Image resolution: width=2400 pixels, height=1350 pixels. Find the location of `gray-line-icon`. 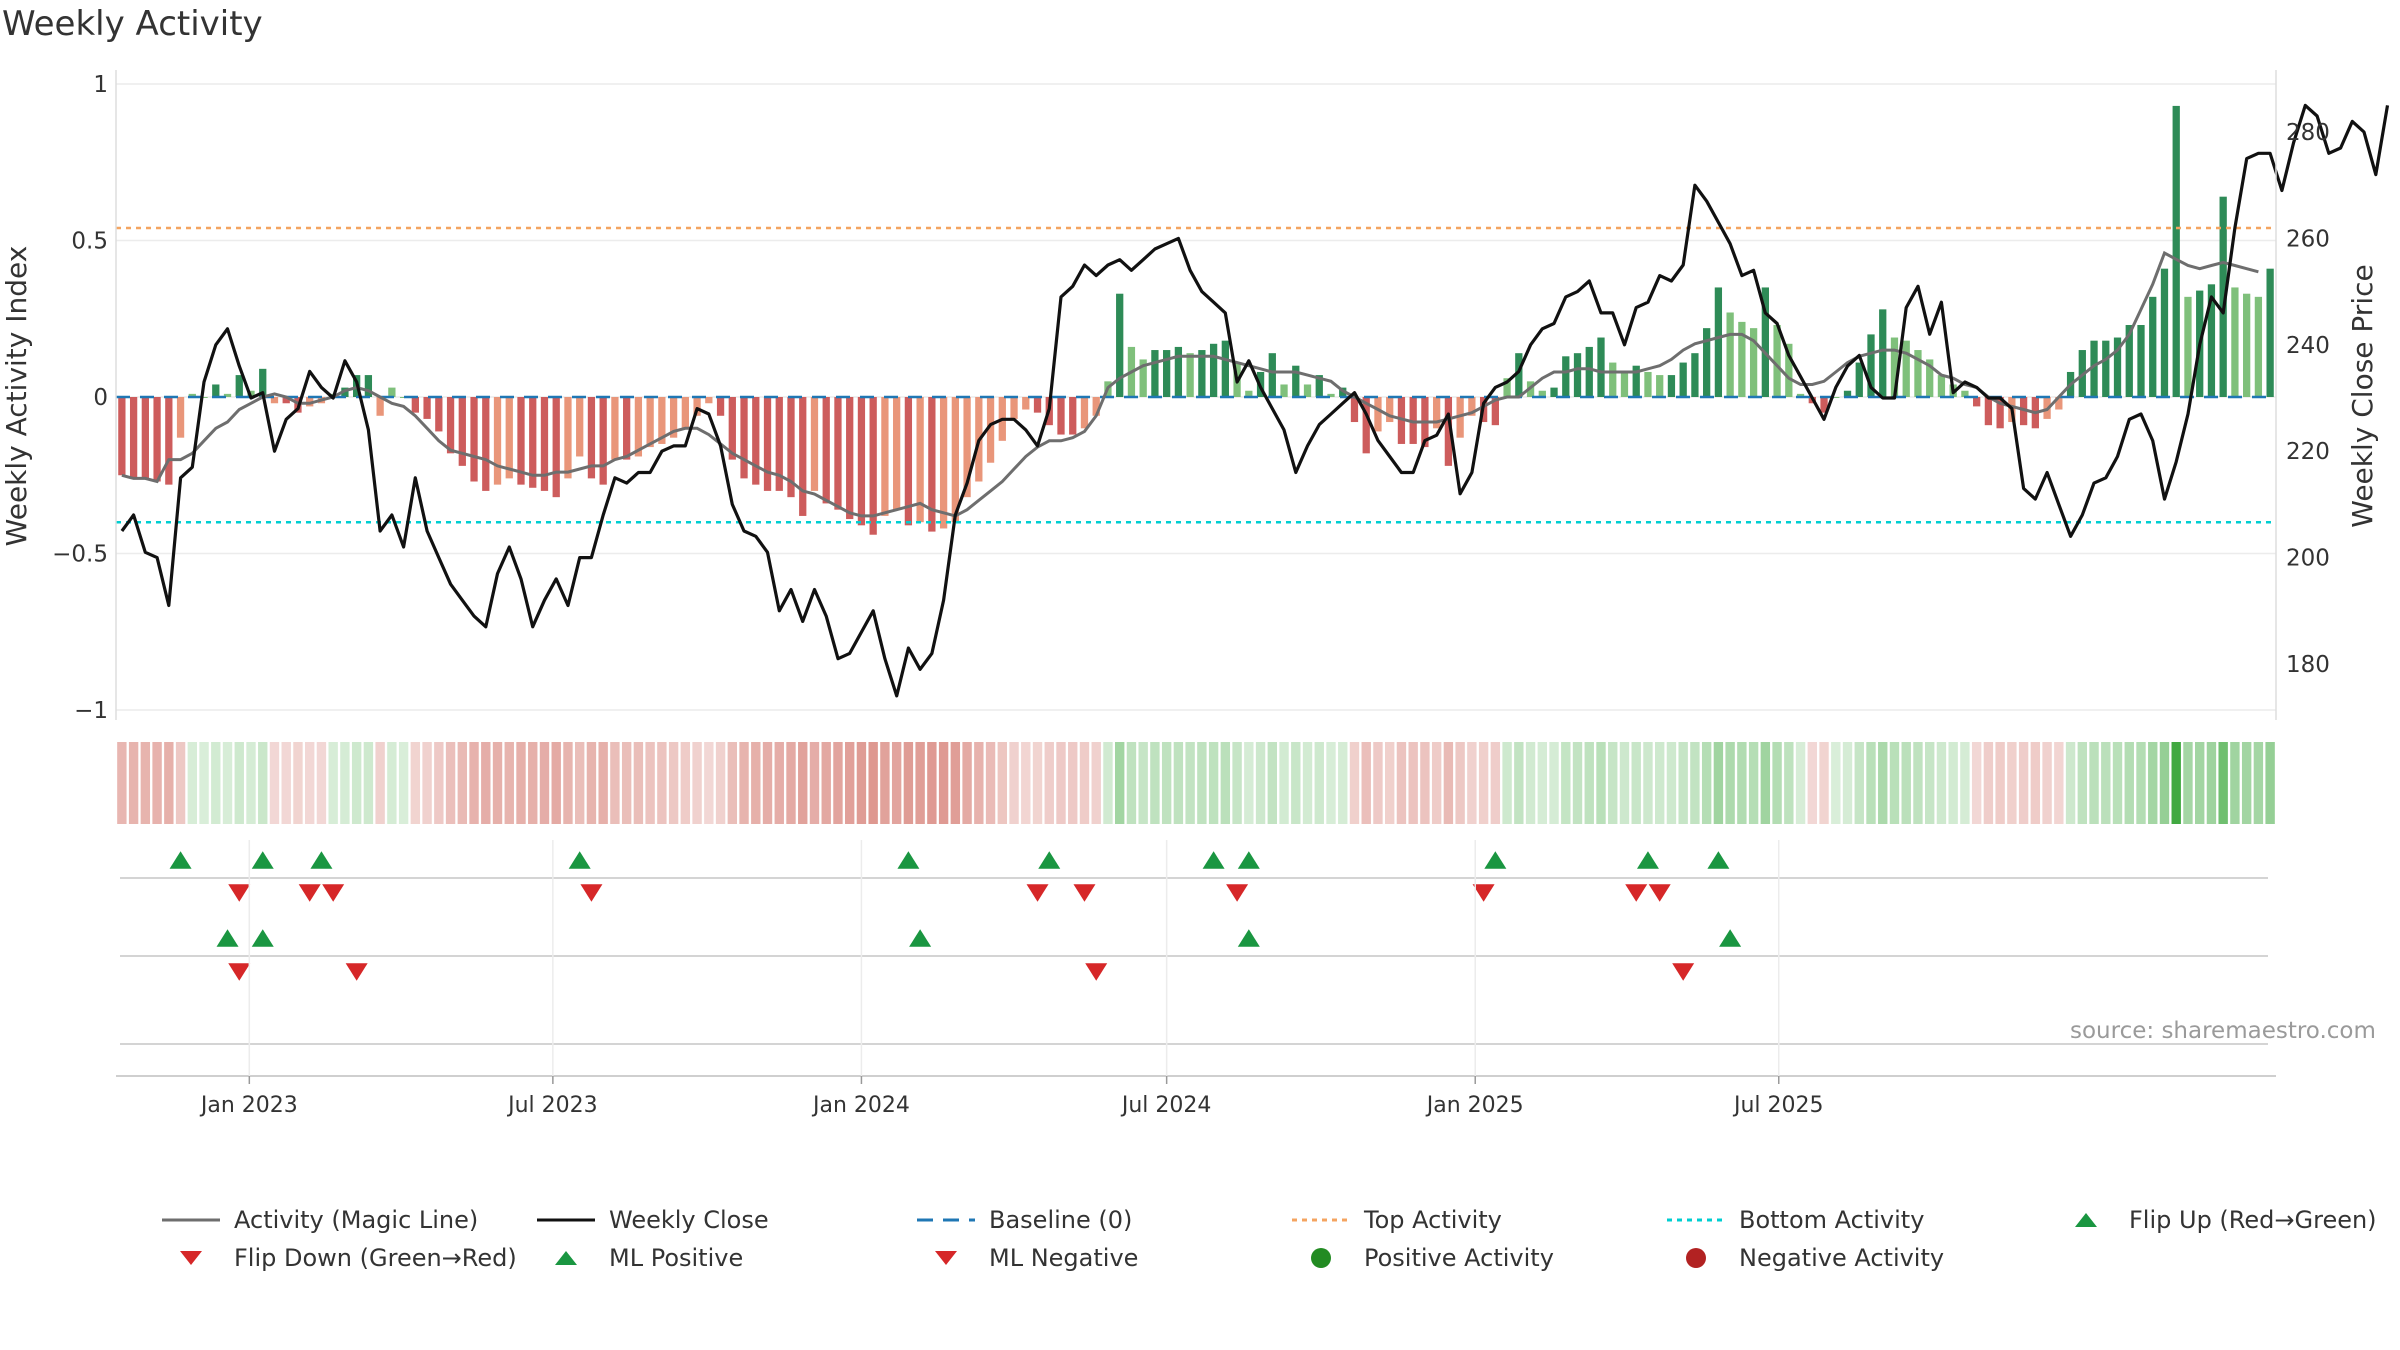

gray-line-icon is located at coordinates (191, 1220).